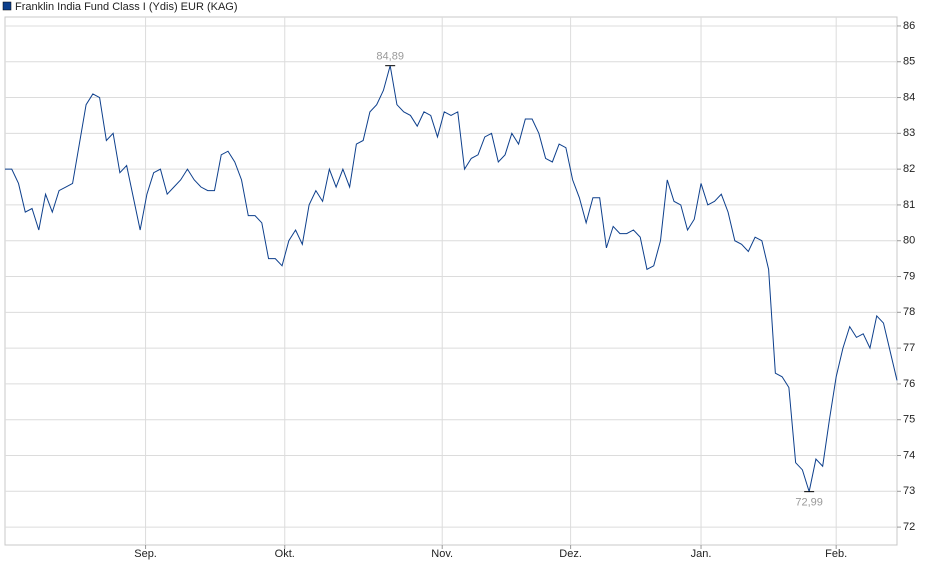  Describe the element at coordinates (909, 241) in the screenshot. I see `y-tick-label: 80` at that location.